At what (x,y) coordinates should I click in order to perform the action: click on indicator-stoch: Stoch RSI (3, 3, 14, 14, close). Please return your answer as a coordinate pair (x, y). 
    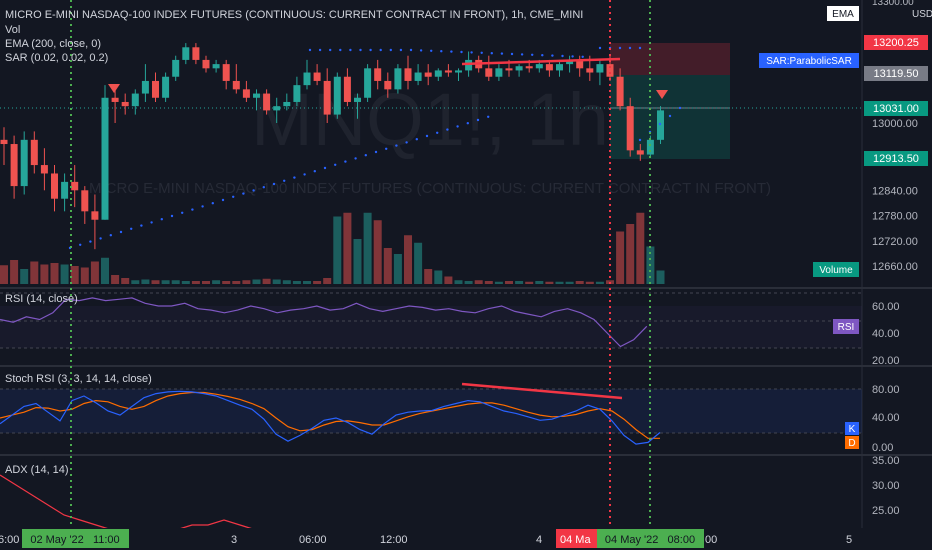
    Looking at the image, I should click on (78, 379).